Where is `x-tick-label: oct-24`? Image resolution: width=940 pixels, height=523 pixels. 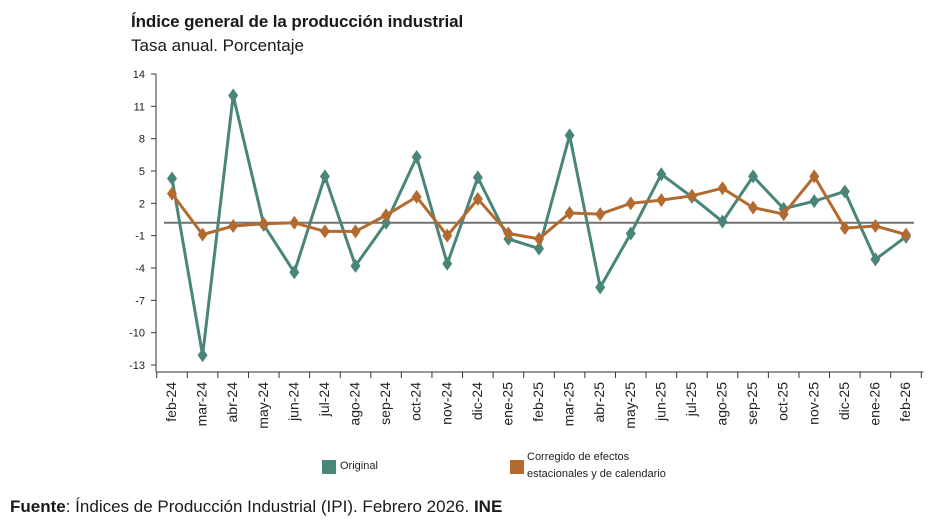 x-tick-label: oct-24 is located at coordinates (416, 401).